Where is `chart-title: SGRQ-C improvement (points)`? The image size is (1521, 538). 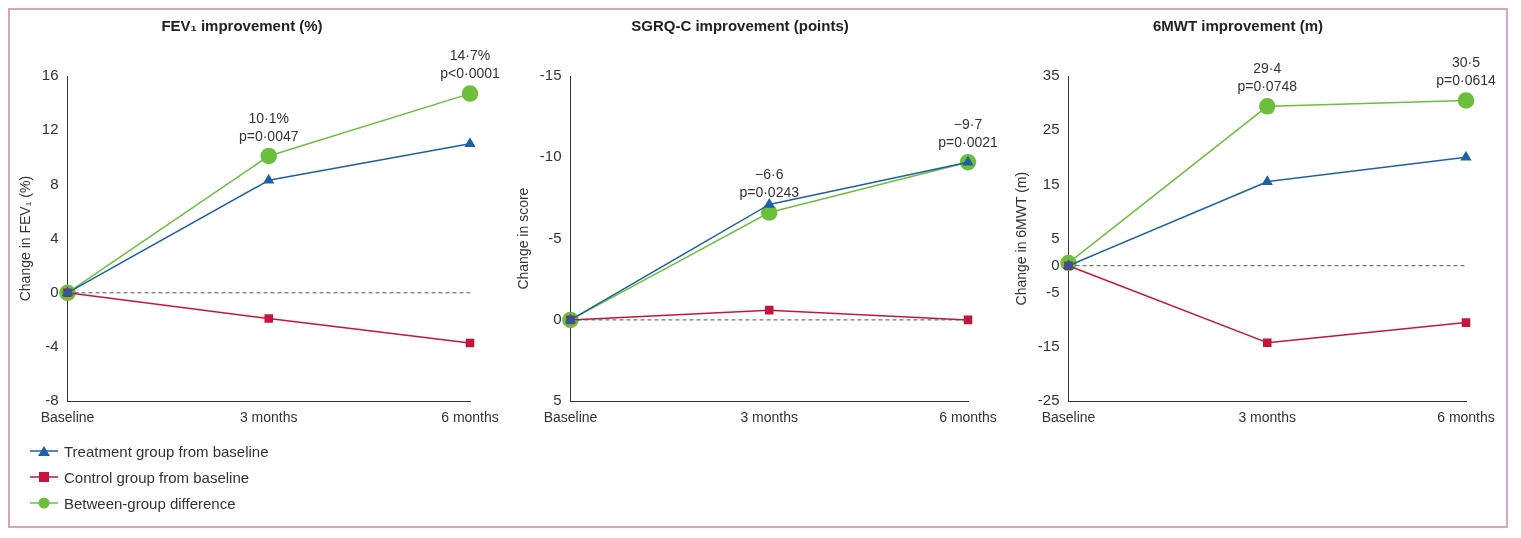
chart-title: SGRQ-C improvement (points) is located at coordinates (740, 26).